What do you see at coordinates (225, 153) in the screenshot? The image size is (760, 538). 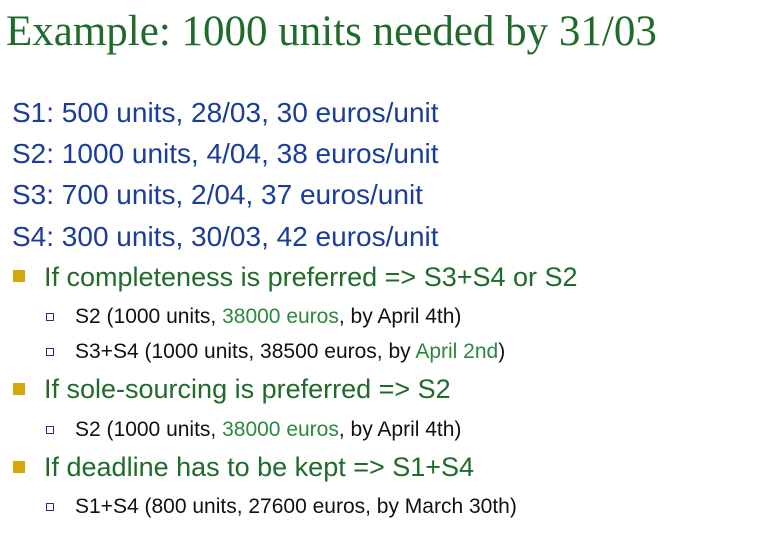 I see `supplier-line-s2: S2: 1000 units, 4/04, 38 euros/unit` at bounding box center [225, 153].